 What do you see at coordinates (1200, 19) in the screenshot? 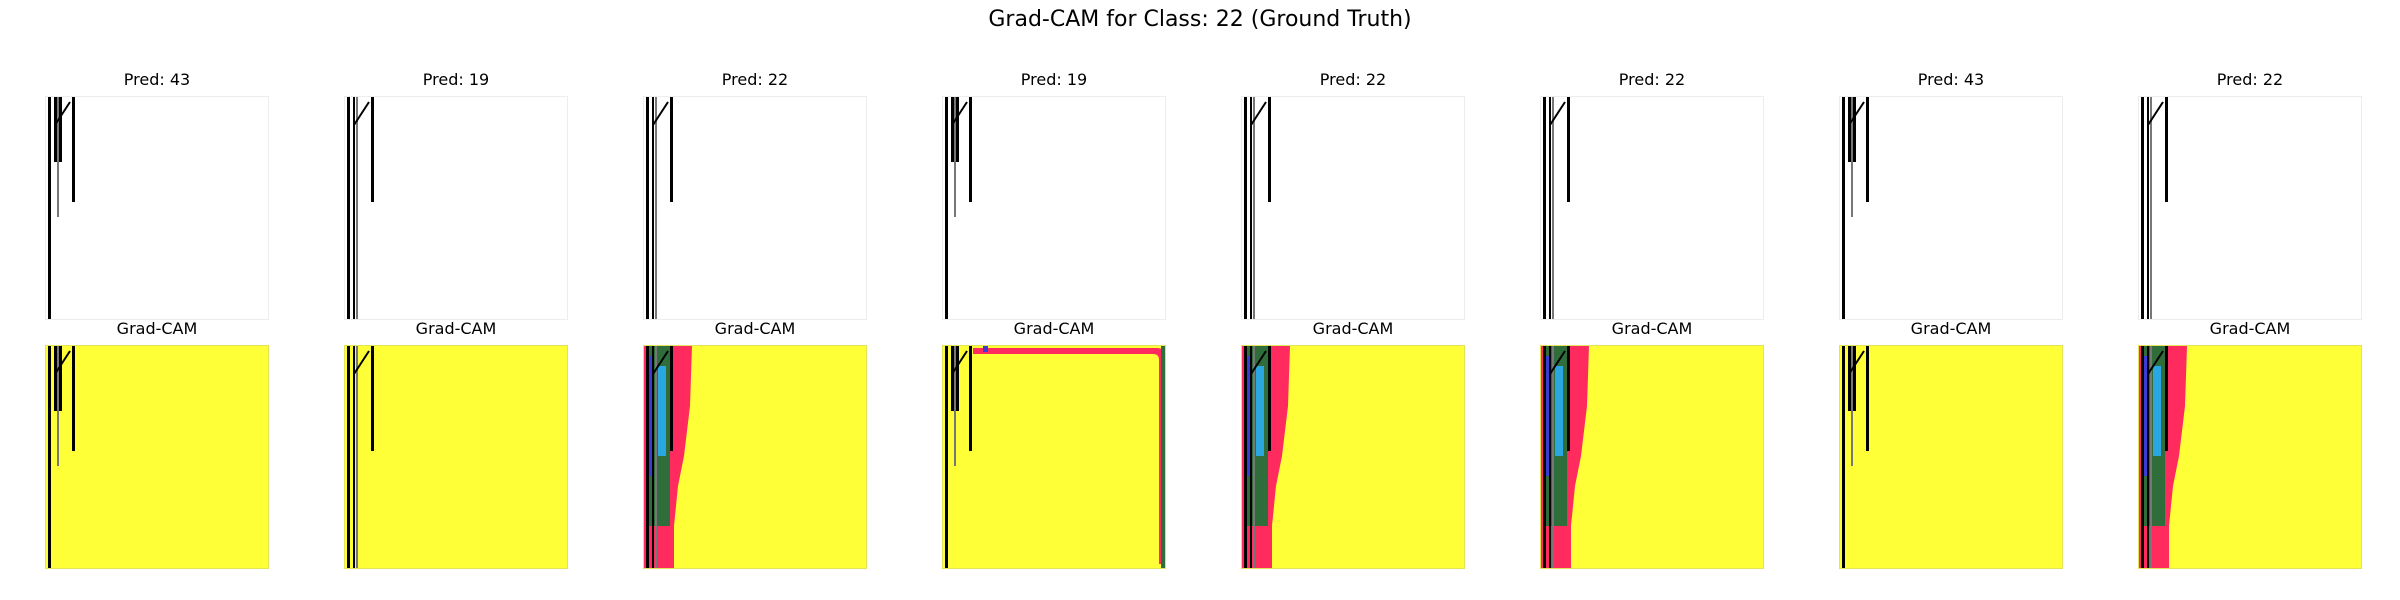
I see `figure-title: Grad-CAM for Class: 22 (Ground Truth)` at bounding box center [1200, 19].